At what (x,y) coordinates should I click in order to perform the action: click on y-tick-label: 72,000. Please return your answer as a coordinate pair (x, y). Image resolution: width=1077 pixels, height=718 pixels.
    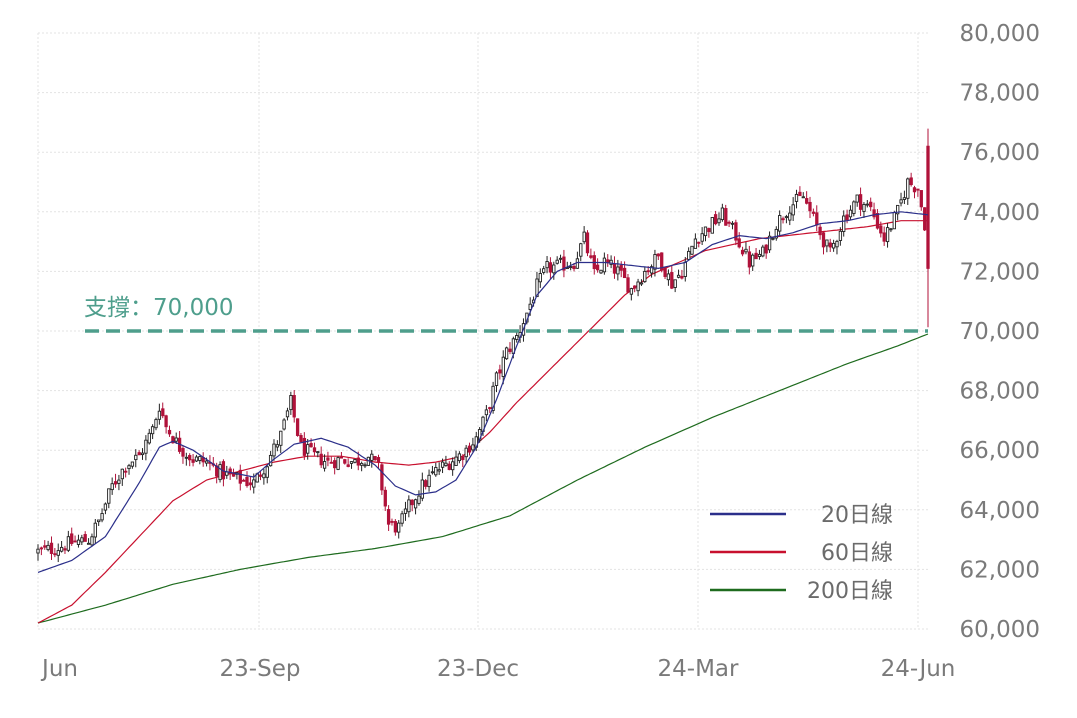
    Looking at the image, I should click on (1000, 272).